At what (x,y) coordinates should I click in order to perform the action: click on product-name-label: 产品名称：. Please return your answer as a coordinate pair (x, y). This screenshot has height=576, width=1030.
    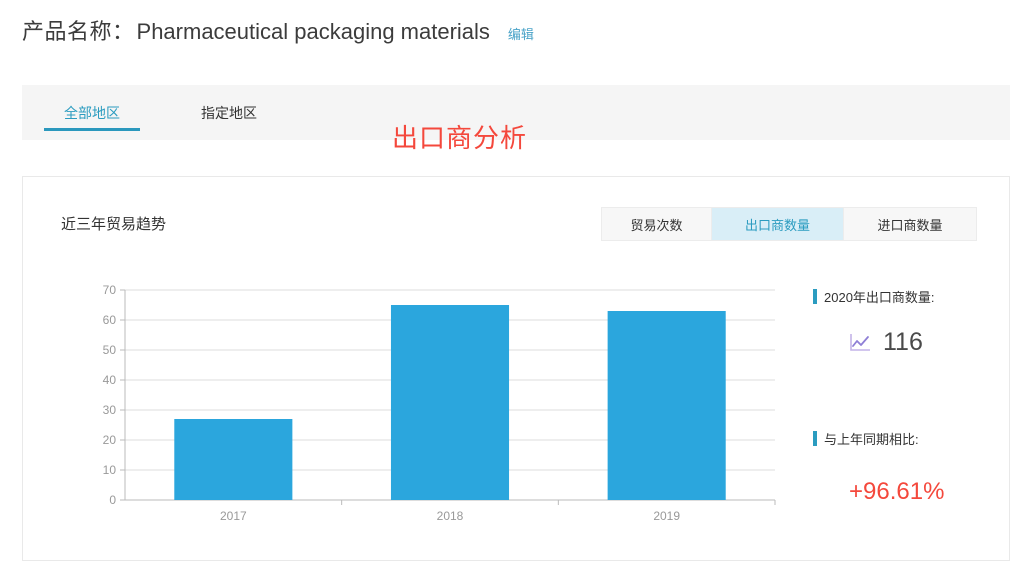
    Looking at the image, I should click on (78, 31).